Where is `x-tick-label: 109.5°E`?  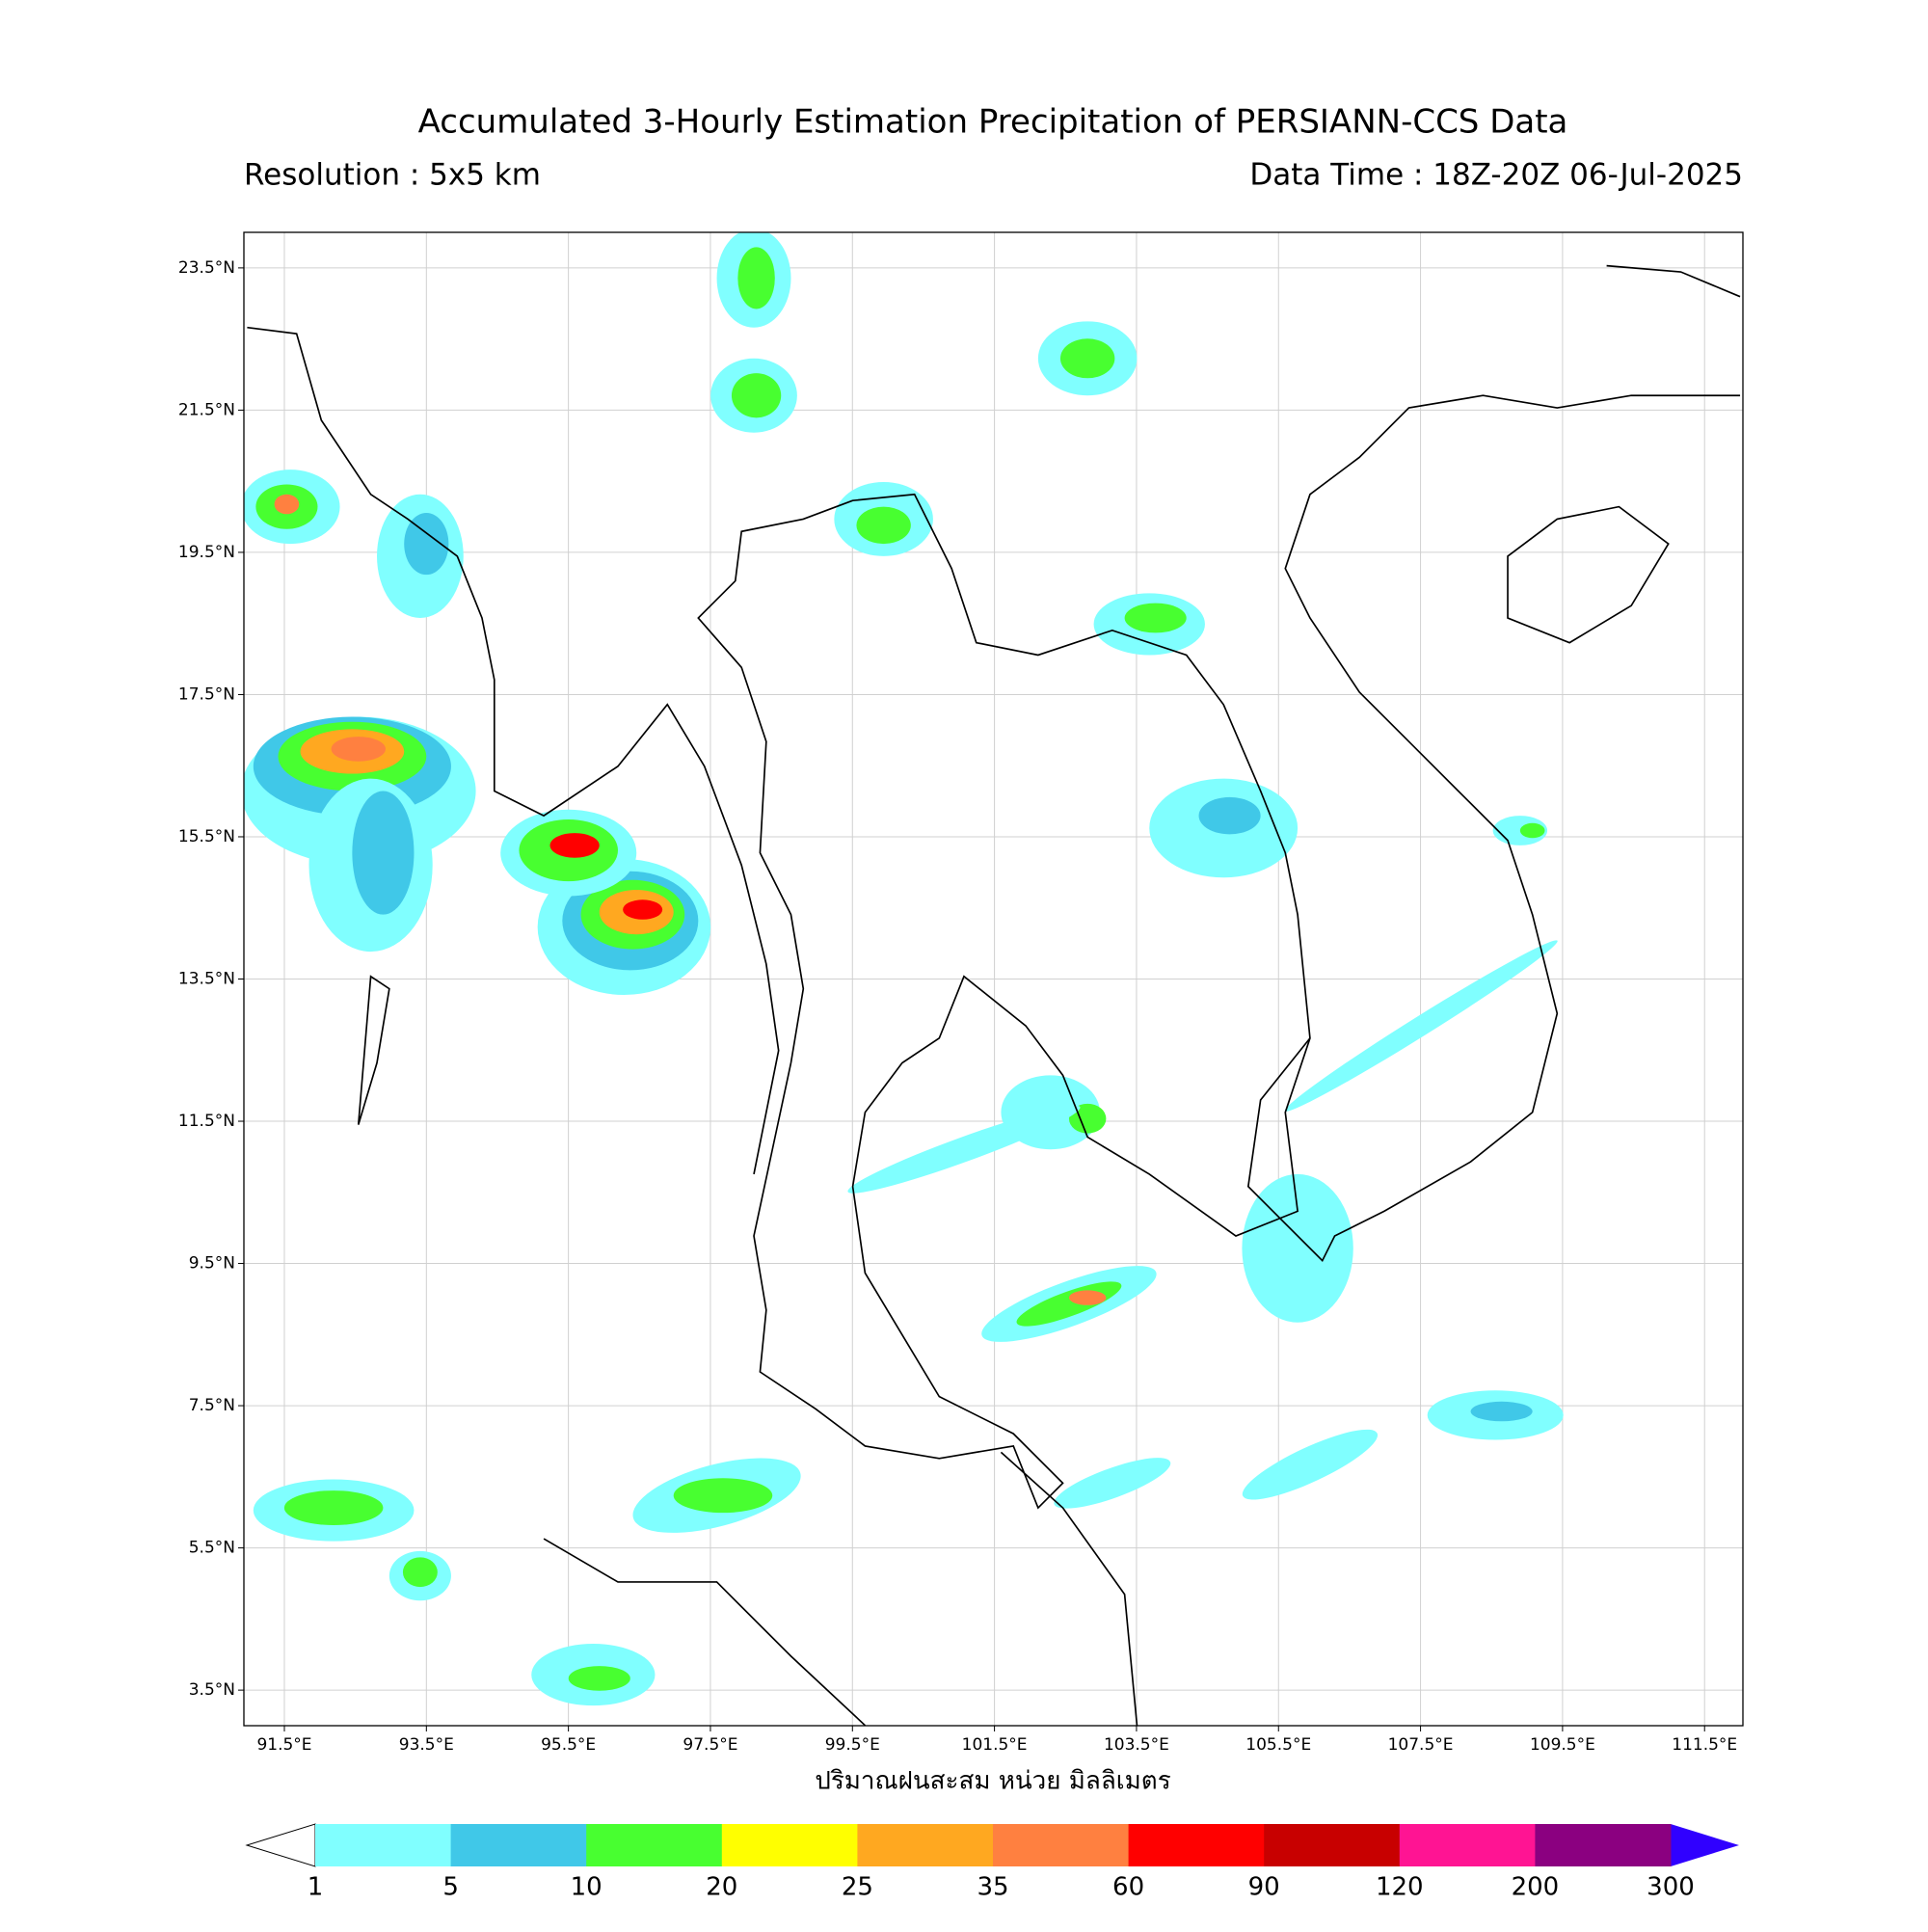 x-tick-label: 109.5°E is located at coordinates (1562, 1745).